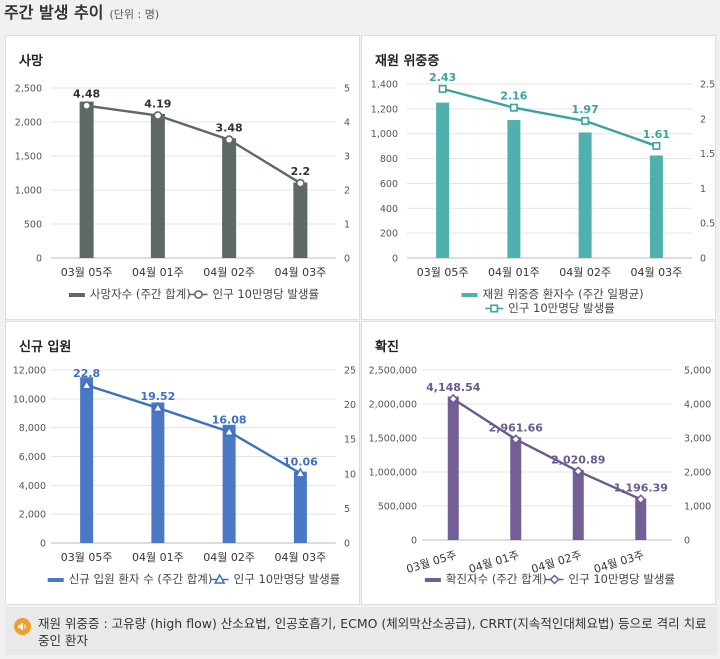 The width and height of the screenshot is (720, 659). Describe the element at coordinates (397, 507) in the screenshot. I see `left-tick-label: 500,000` at that location.